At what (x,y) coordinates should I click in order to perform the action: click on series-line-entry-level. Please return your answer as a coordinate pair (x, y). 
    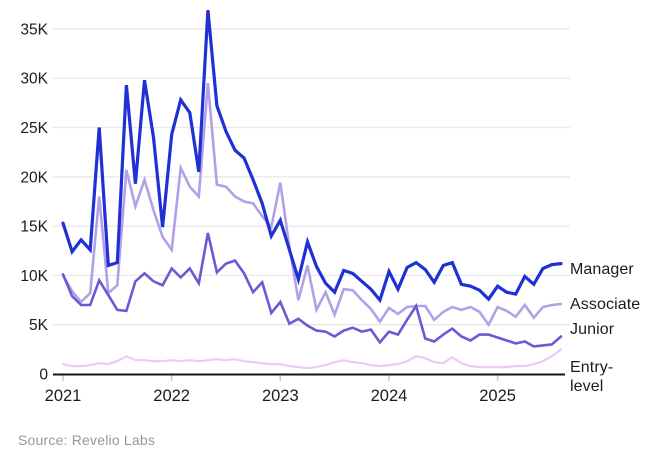
    Looking at the image, I should click on (312, 359).